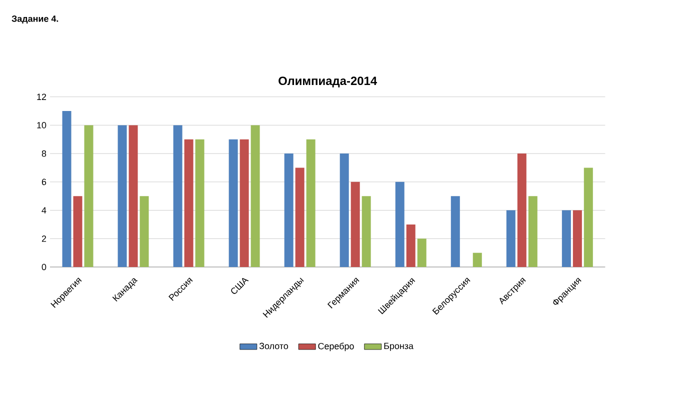  I want to click on y-tick-label: 4, so click(44, 210).